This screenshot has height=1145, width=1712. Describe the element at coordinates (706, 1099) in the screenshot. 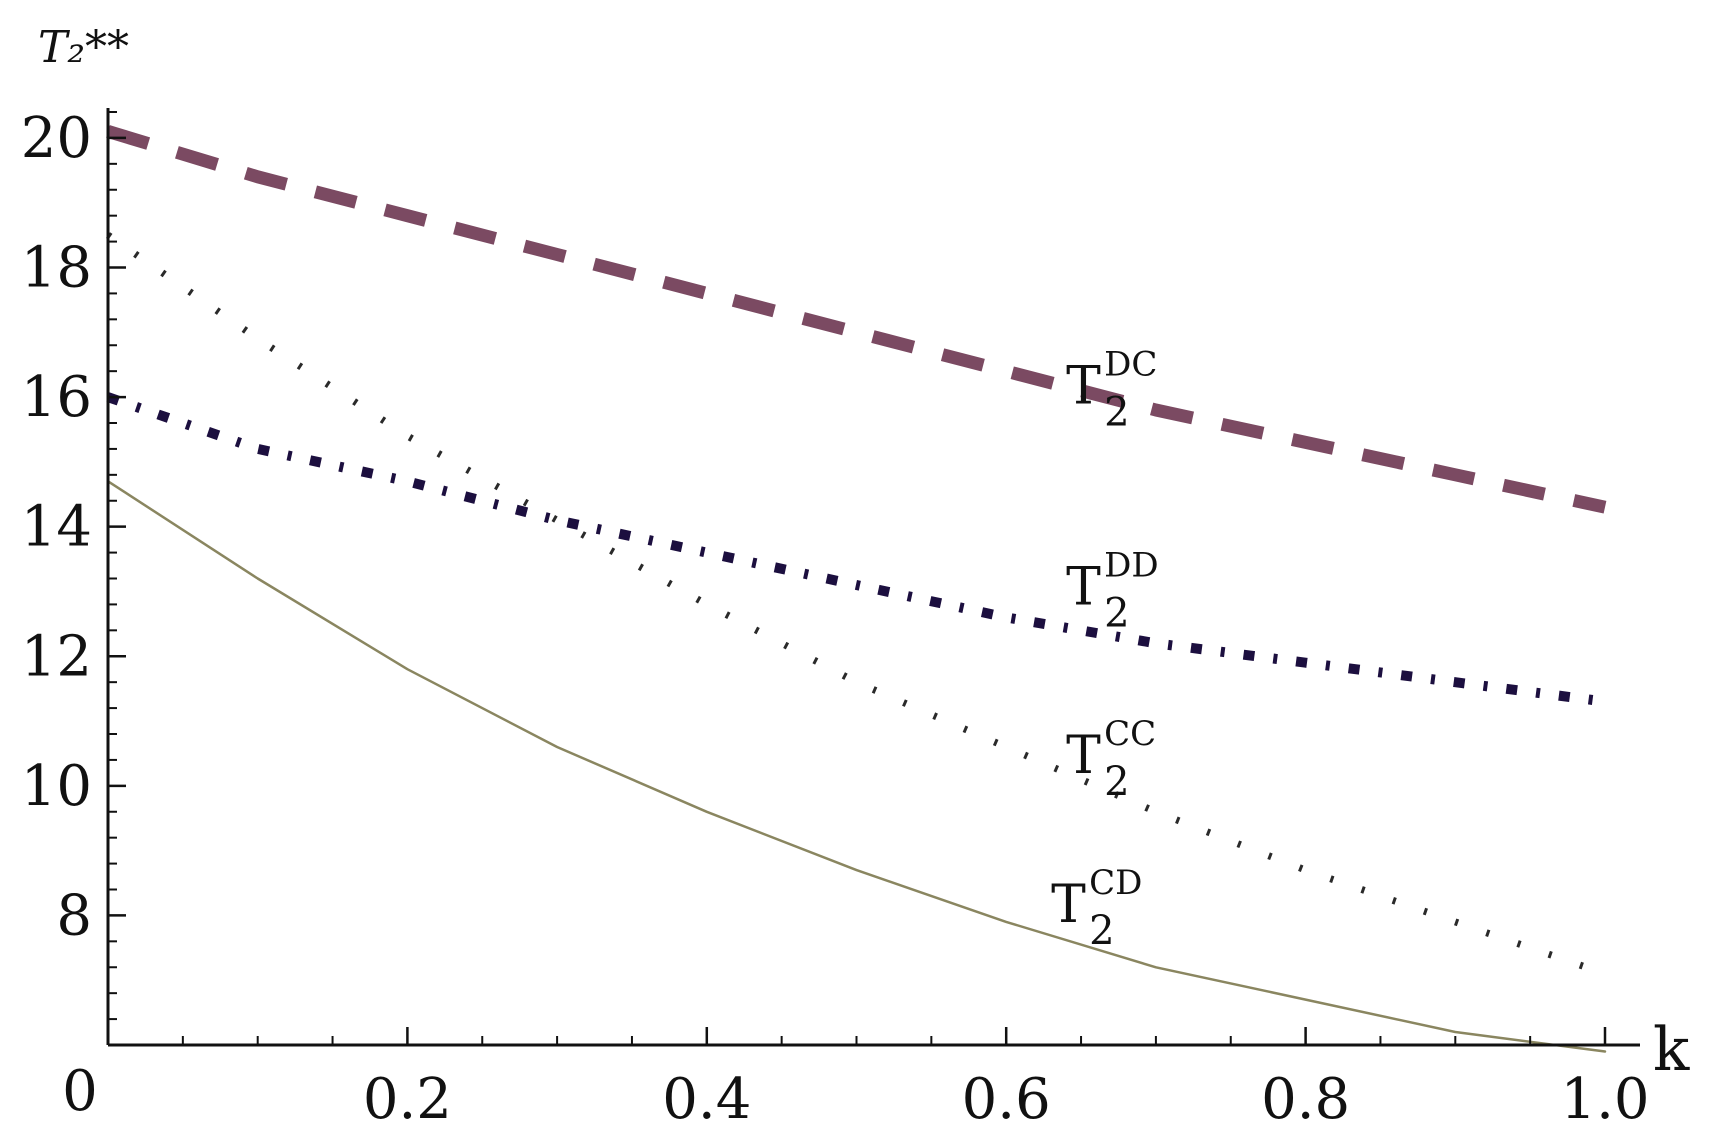

I see `x-tick-label: 0.4` at that location.